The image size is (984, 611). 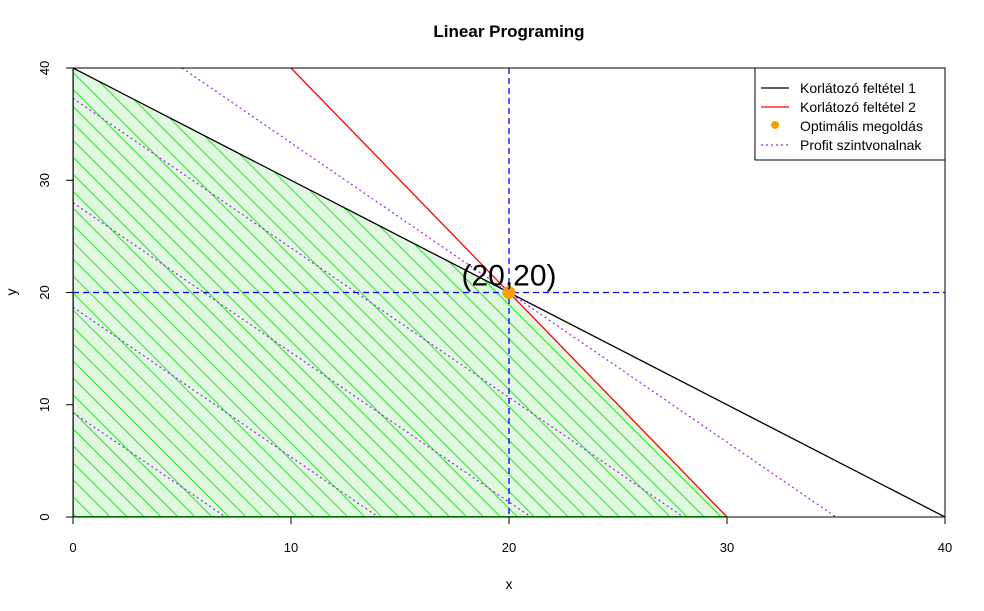 What do you see at coordinates (727, 547) in the screenshot?
I see `x-tick-label: 30` at bounding box center [727, 547].